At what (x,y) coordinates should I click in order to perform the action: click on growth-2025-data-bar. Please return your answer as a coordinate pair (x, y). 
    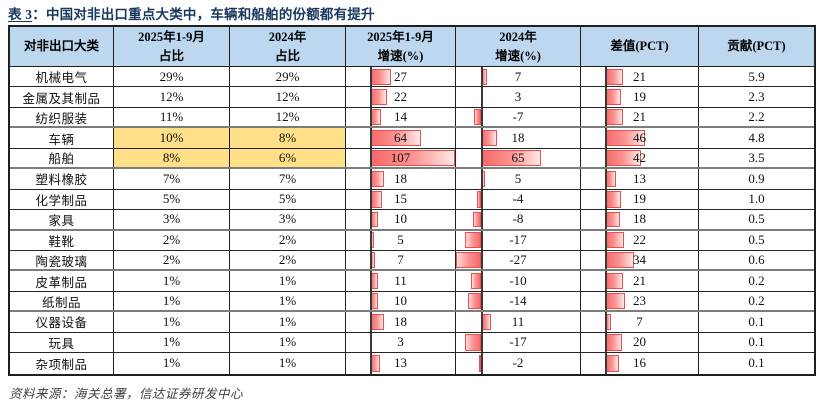
    Looking at the image, I should click on (378, 97).